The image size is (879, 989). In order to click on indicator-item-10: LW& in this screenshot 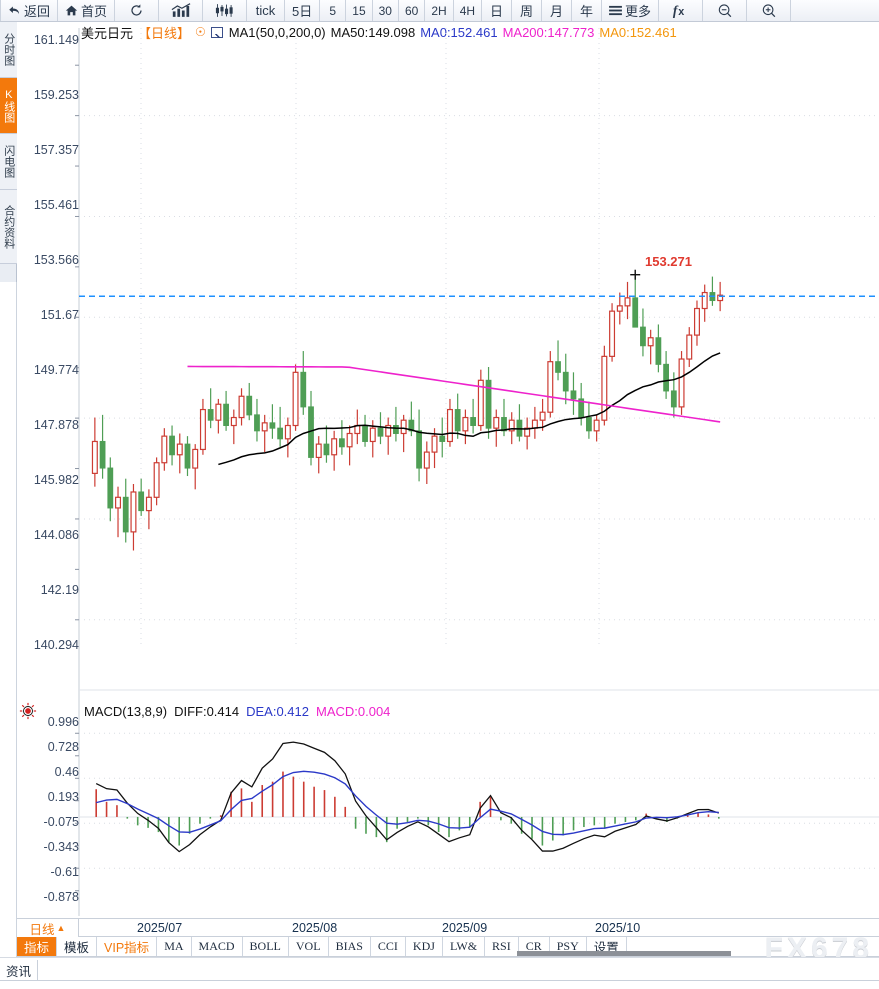, I will do `click(464, 946)`.